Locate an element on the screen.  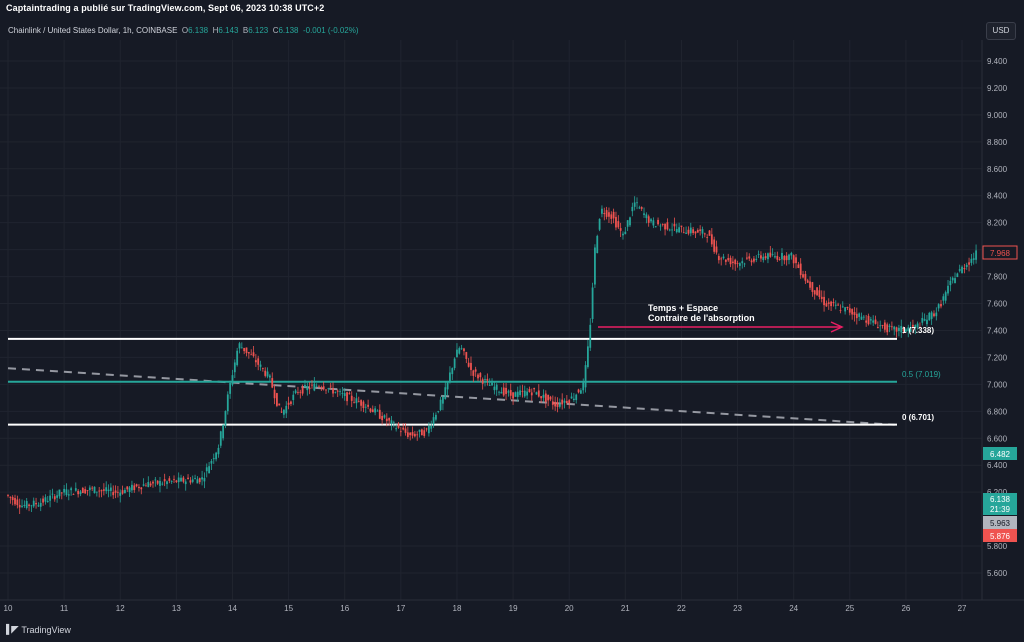
tradingview-footer: ▌◤ TradingView is located at coordinates (38, 629).